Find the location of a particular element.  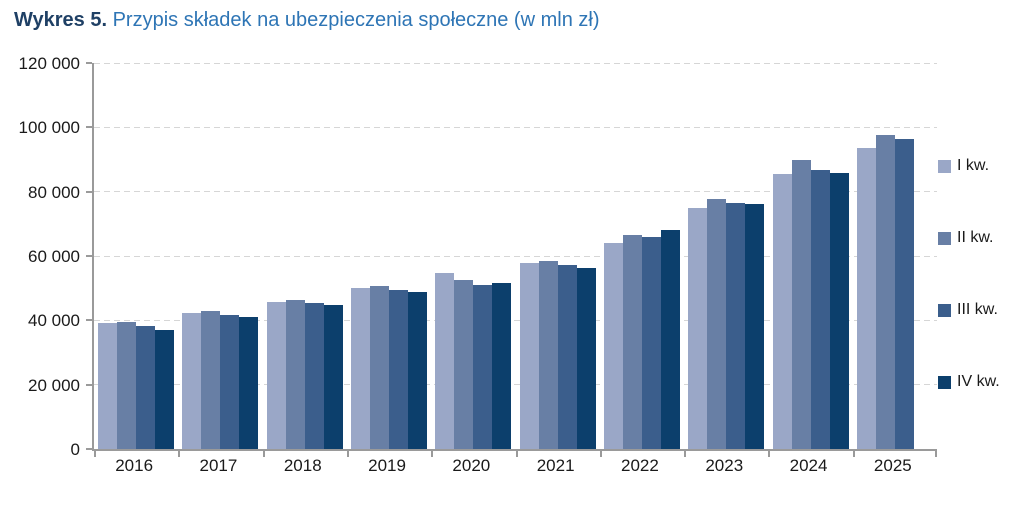

bar-2023-i-kw is located at coordinates (698, 328).